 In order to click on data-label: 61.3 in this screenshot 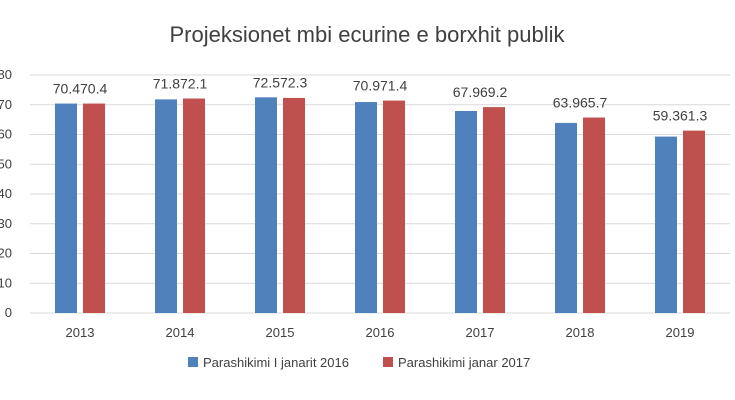, I will do `click(693, 116)`.